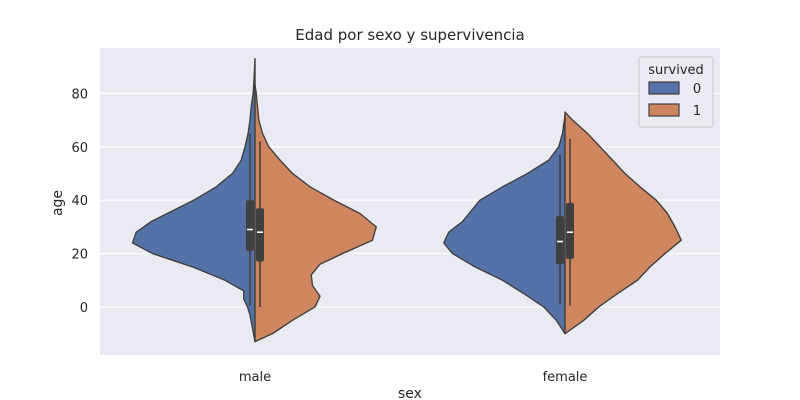 Image resolution: width=800 pixels, height=400 pixels. I want to click on y-tick-label: 20, so click(79, 255).